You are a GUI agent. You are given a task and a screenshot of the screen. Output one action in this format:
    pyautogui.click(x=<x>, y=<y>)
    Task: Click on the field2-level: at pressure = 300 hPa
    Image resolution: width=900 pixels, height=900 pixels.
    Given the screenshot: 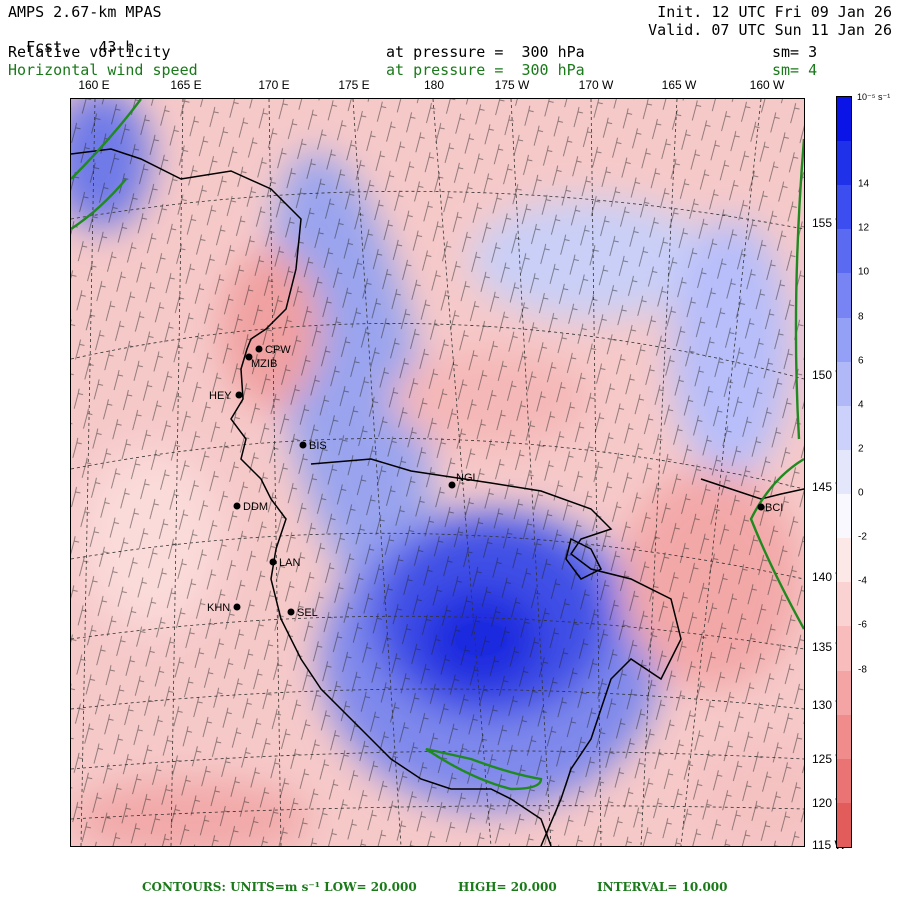 What is the action you would take?
    pyautogui.click(x=485, y=70)
    